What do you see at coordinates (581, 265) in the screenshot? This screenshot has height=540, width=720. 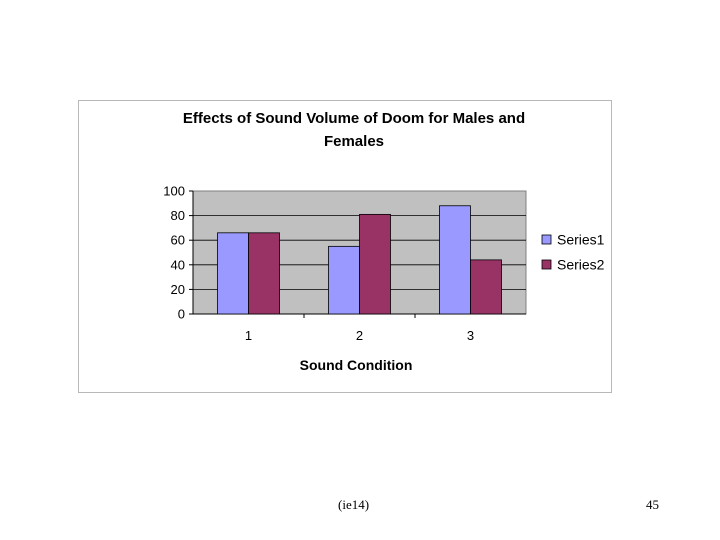 I see `legend-label: Series2` at bounding box center [581, 265].